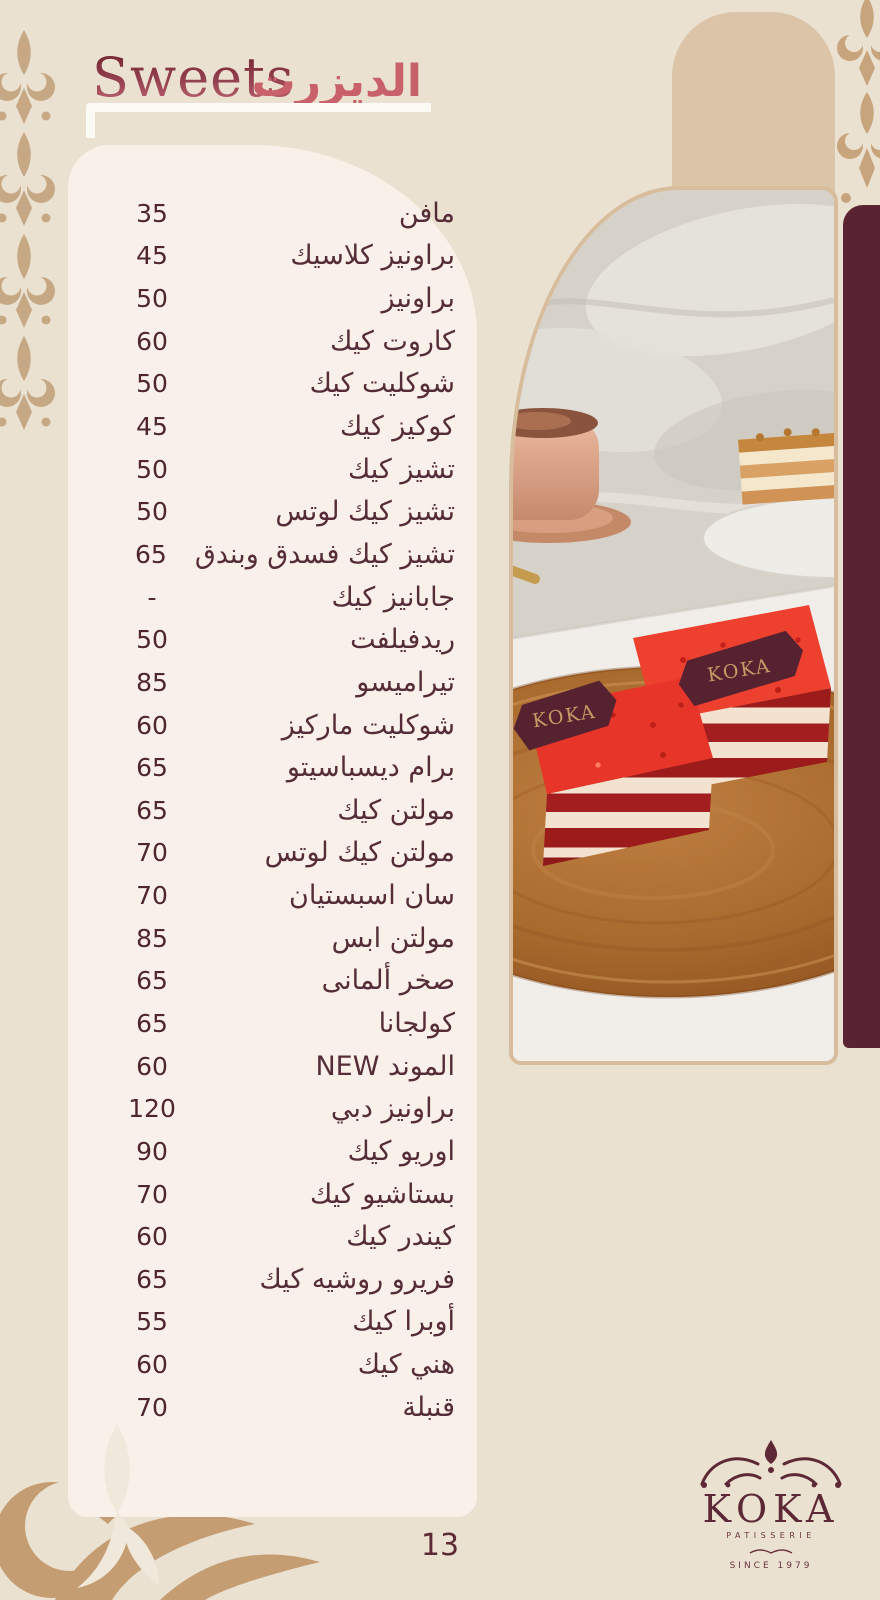  Describe the element at coordinates (401, 469) in the screenshot. I see `menu-item-name: تشيز كيك` at that location.